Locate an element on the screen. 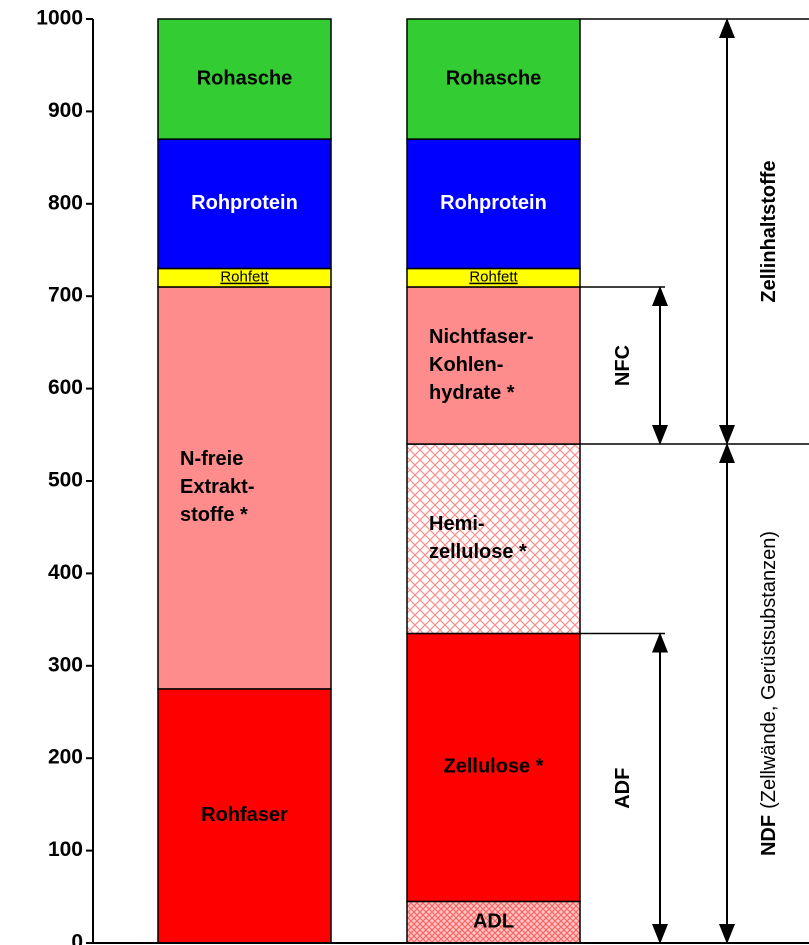  segment-label: Zellulose * is located at coordinates (493, 767).